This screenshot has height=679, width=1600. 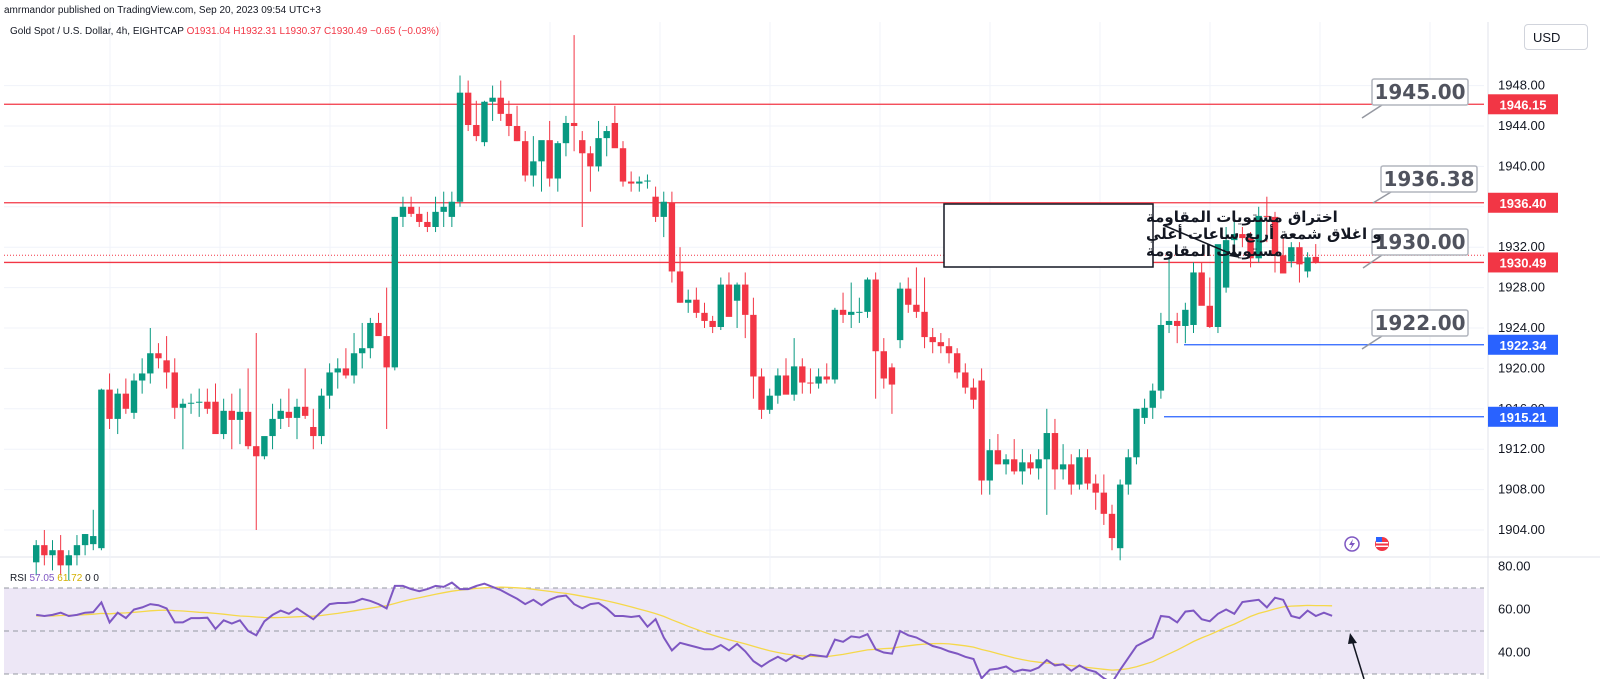 I want to click on currency-button: USD, so click(x=1556, y=37).